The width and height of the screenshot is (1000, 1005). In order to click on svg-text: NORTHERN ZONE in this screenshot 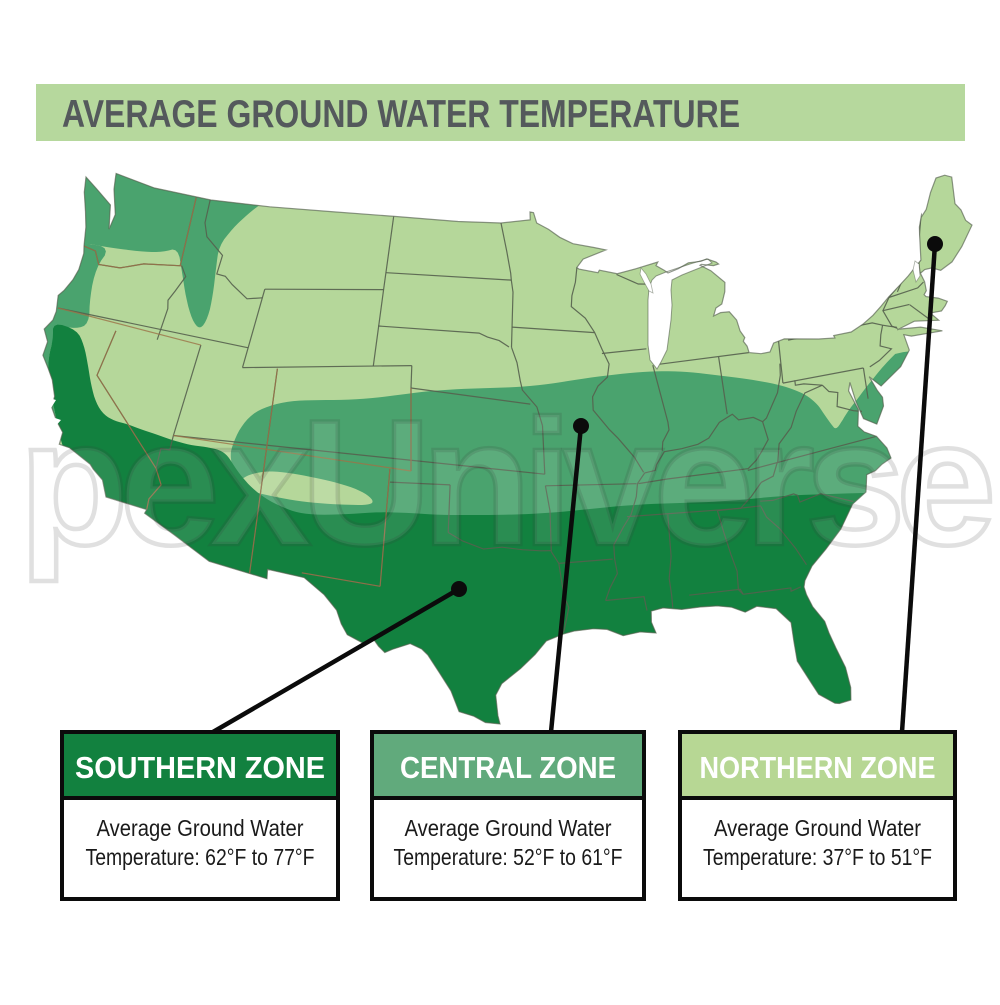, I will do `click(818, 767)`.